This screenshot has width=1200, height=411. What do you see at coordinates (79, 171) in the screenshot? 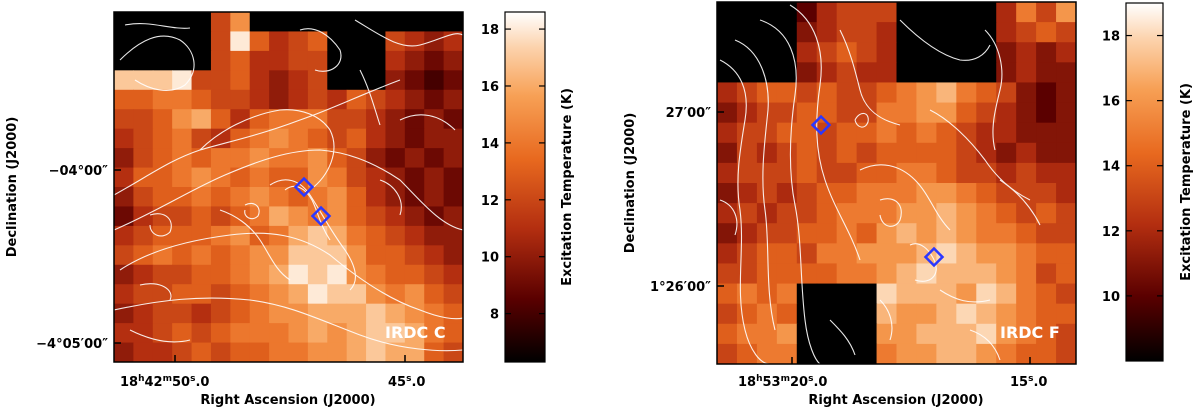
I see `y-tick-label-1: −04°00″` at bounding box center [79, 171].